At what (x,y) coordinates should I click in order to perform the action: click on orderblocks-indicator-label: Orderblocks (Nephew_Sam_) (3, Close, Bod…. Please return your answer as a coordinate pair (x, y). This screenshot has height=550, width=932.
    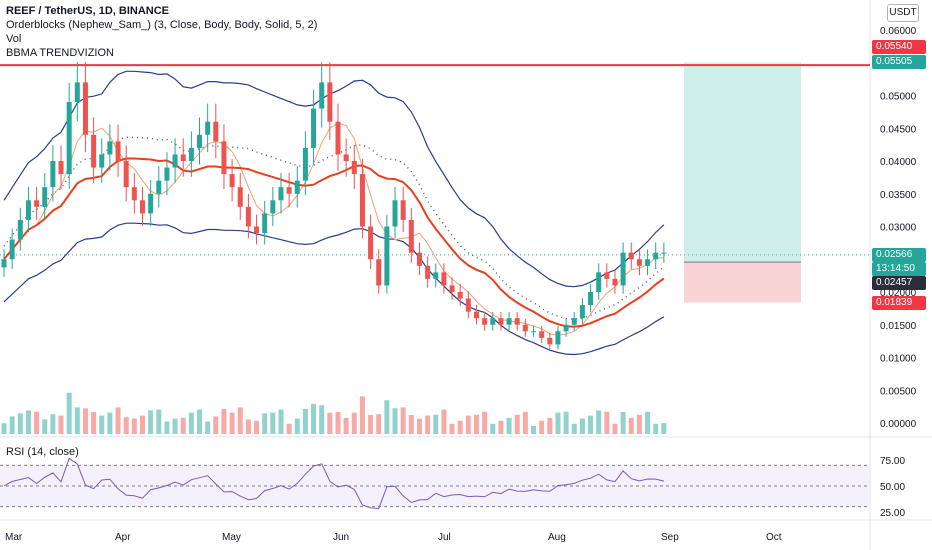
    Looking at the image, I should click on (162, 25).